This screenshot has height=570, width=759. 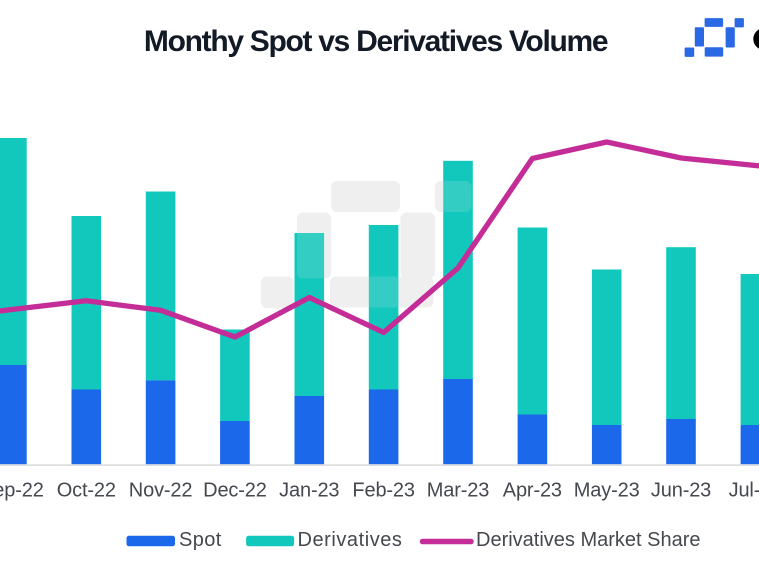 I want to click on svg-text: Jun-23, so click(x=681, y=491).